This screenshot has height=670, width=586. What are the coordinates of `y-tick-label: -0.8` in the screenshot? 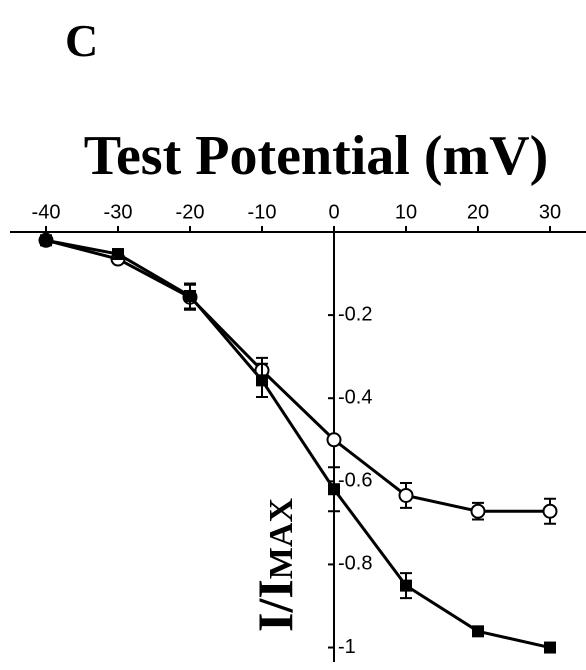 It's located at (355, 564).